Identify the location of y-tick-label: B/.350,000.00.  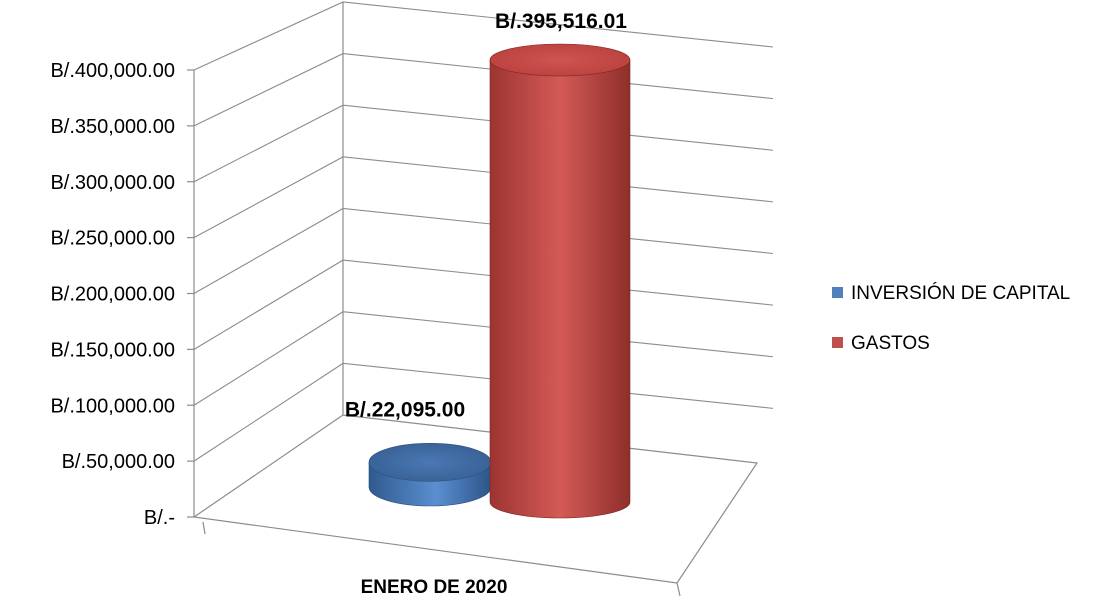
(112, 127).